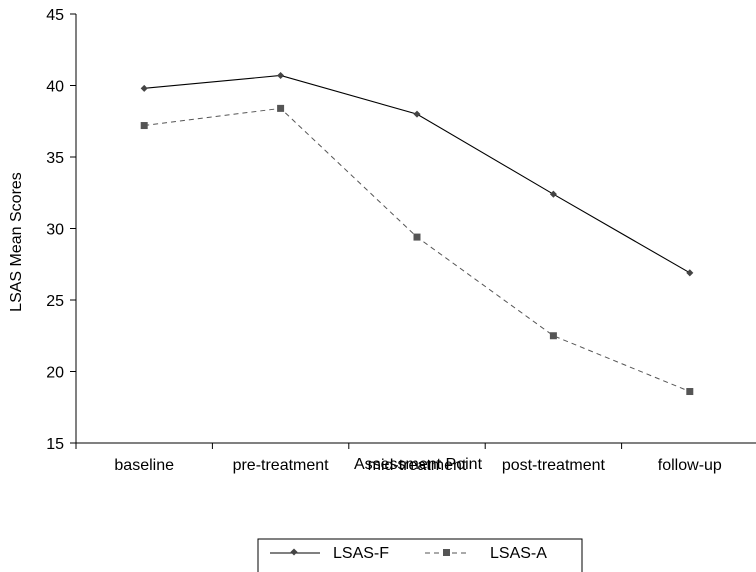 This screenshot has width=756, height=572. What do you see at coordinates (446, 552) in the screenshot?
I see `legend-marker-lsas-a` at bounding box center [446, 552].